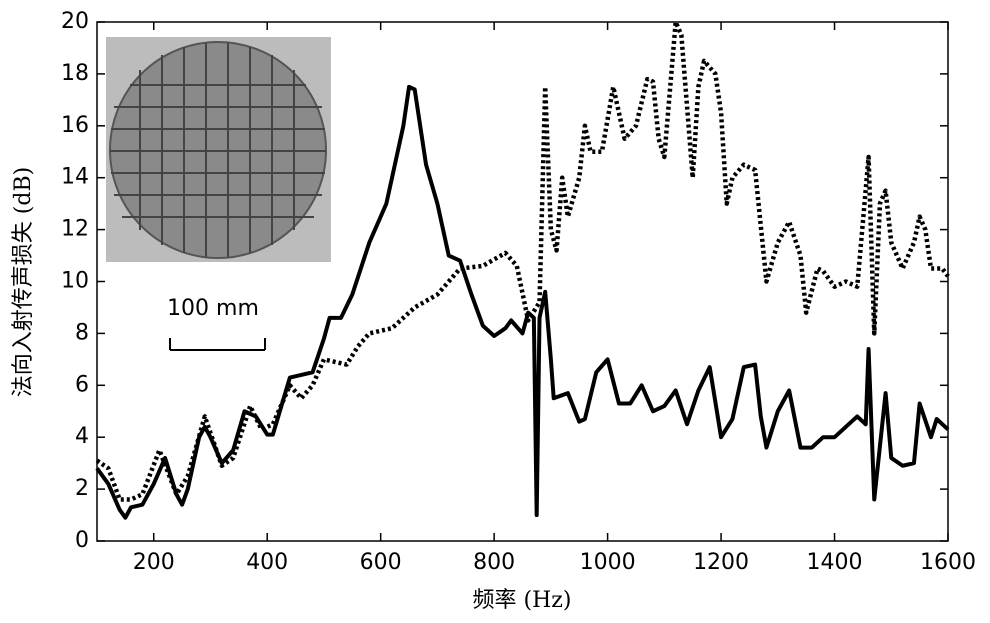  What do you see at coordinates (381, 562) in the screenshot?
I see `x-tick-label: 600` at bounding box center [381, 562].